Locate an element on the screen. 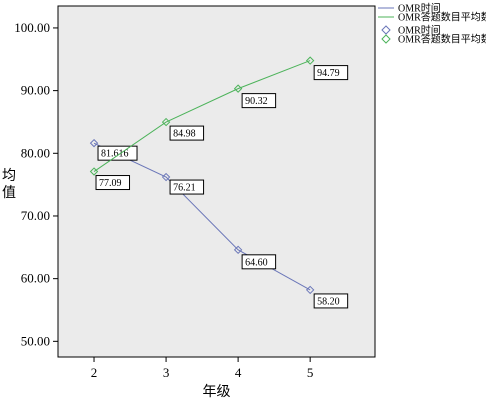 This screenshot has height=402, width=486. y-tick-label: 80.00 is located at coordinates (35, 152).